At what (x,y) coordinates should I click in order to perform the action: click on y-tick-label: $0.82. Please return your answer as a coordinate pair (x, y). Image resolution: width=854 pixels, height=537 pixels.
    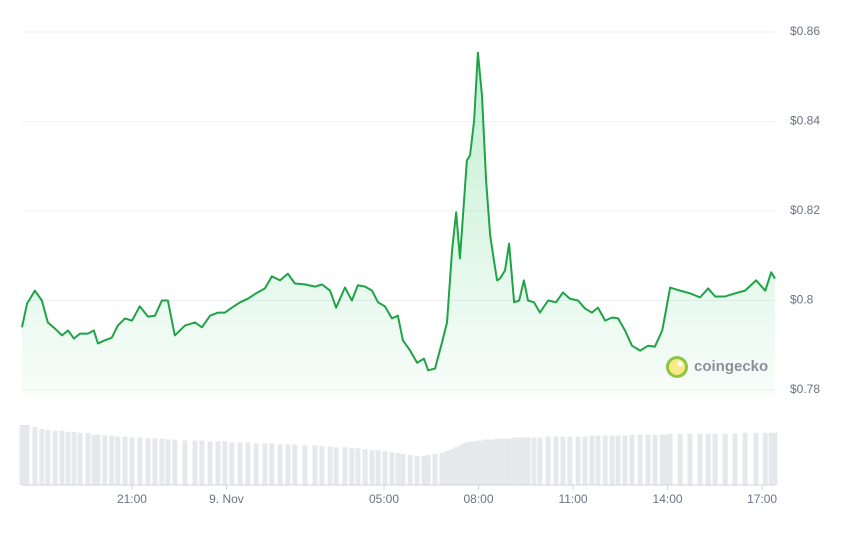
    Looking at the image, I should click on (805, 210).